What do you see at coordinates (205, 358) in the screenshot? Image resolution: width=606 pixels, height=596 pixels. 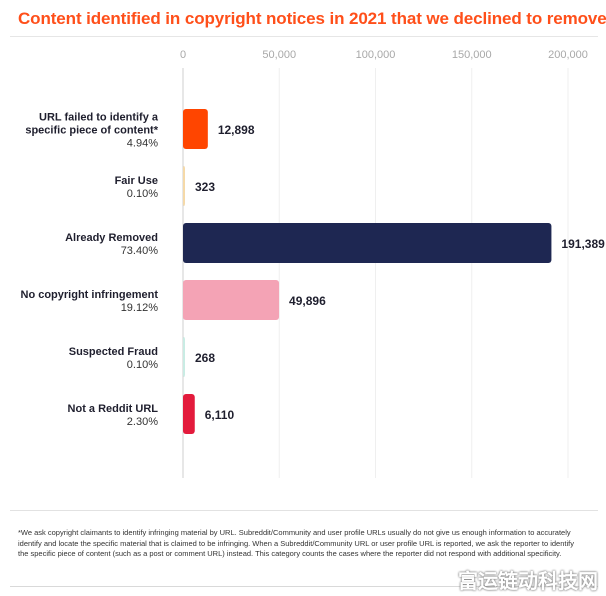 I see `value-label: 268` at bounding box center [205, 358].